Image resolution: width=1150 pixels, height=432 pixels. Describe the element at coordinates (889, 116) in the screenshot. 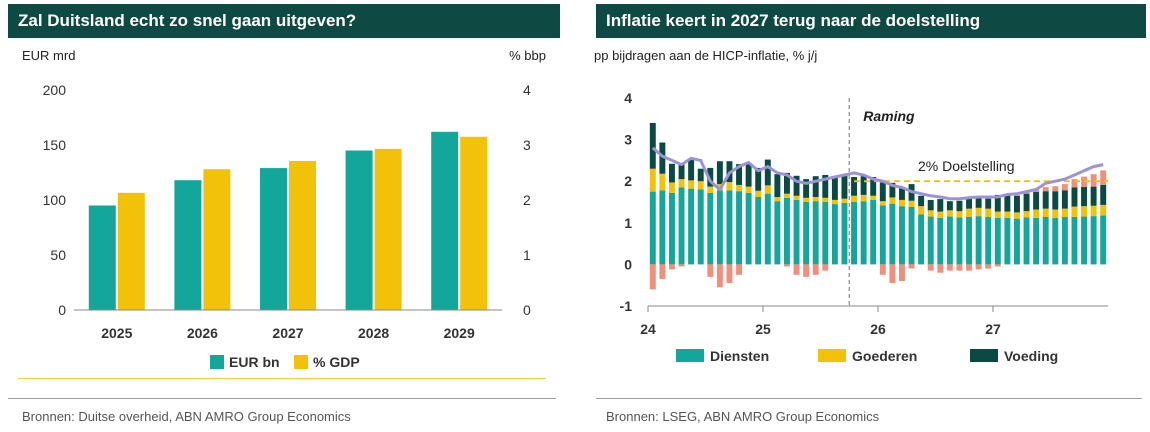

I see `forecast-label: Raming` at that location.